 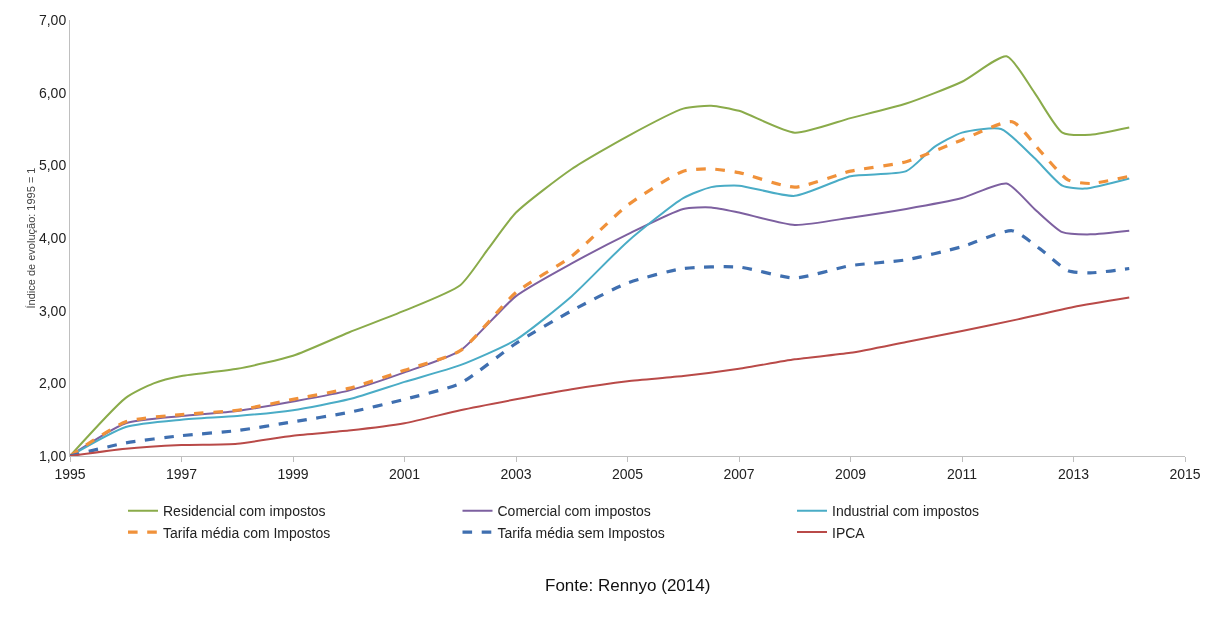 I want to click on x-tick-label: 1997, so click(x=181, y=473).